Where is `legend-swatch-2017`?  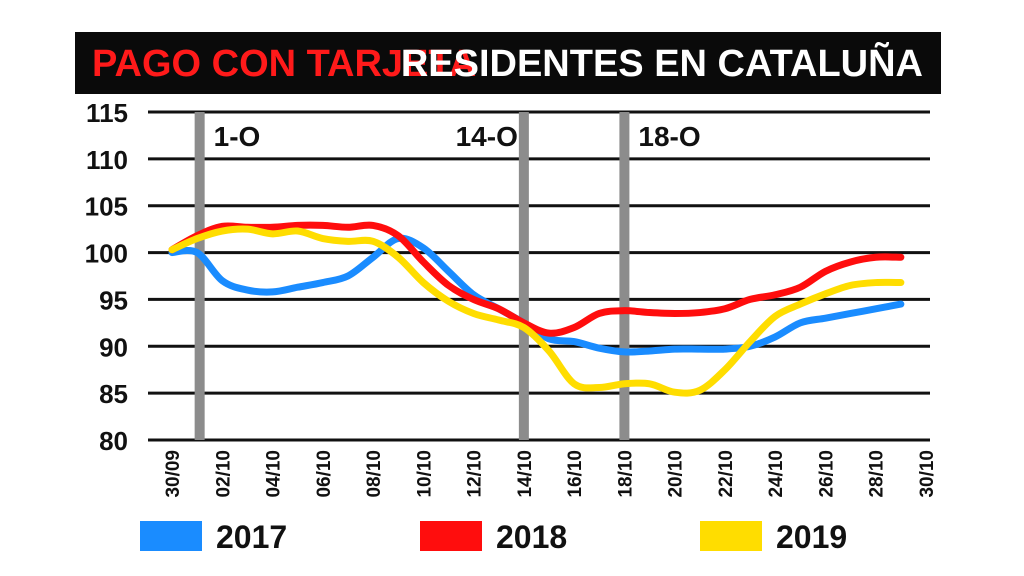
legend-swatch-2017 is located at coordinates (171, 536).